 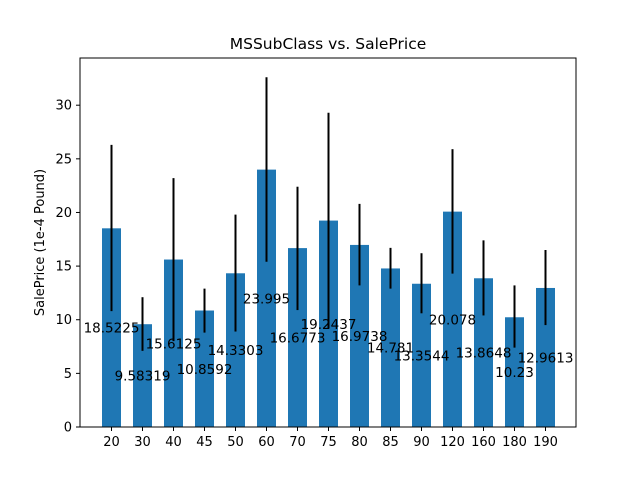 What do you see at coordinates (40, 242) in the screenshot?
I see `y-axis-label: SalePrice (1e-4 Pound)` at bounding box center [40, 242].